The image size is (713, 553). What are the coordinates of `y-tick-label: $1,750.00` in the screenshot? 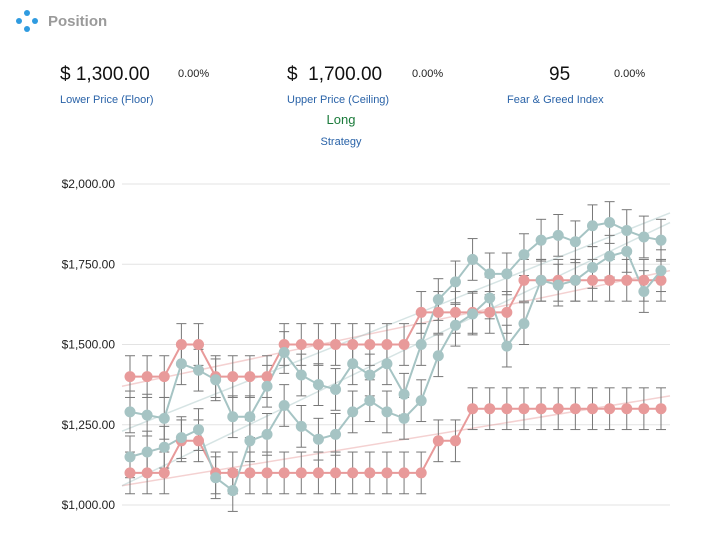 It's located at (89, 264).